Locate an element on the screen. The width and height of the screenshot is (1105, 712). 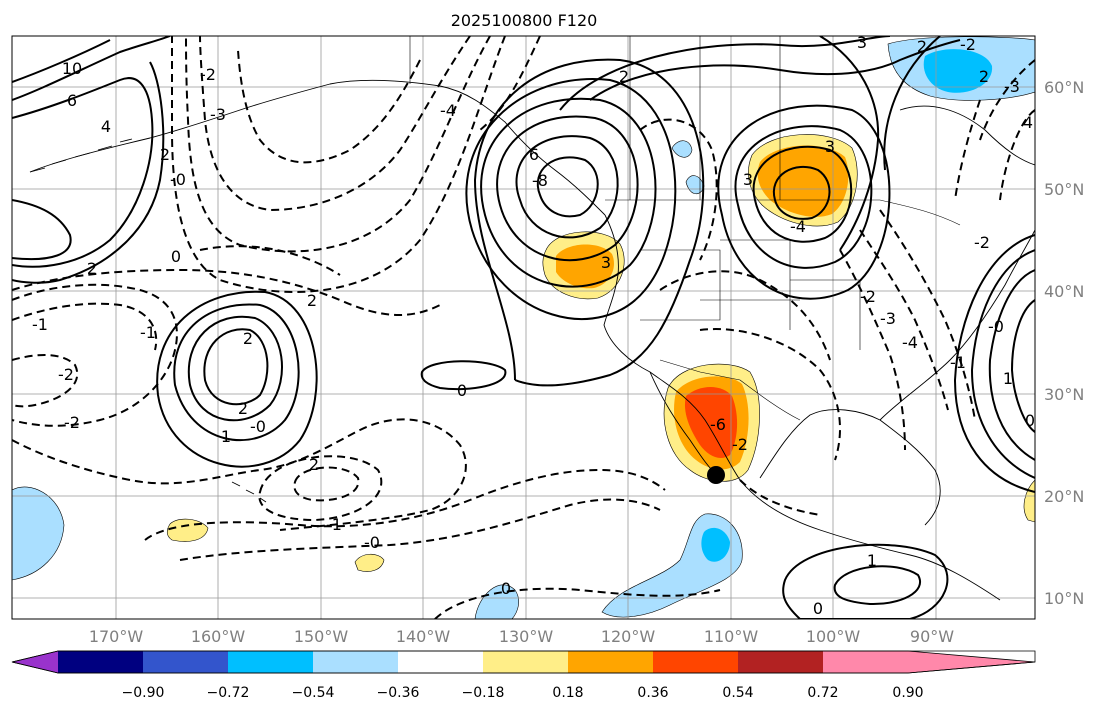
coast-aleutians is located at coordinates (81, 155).